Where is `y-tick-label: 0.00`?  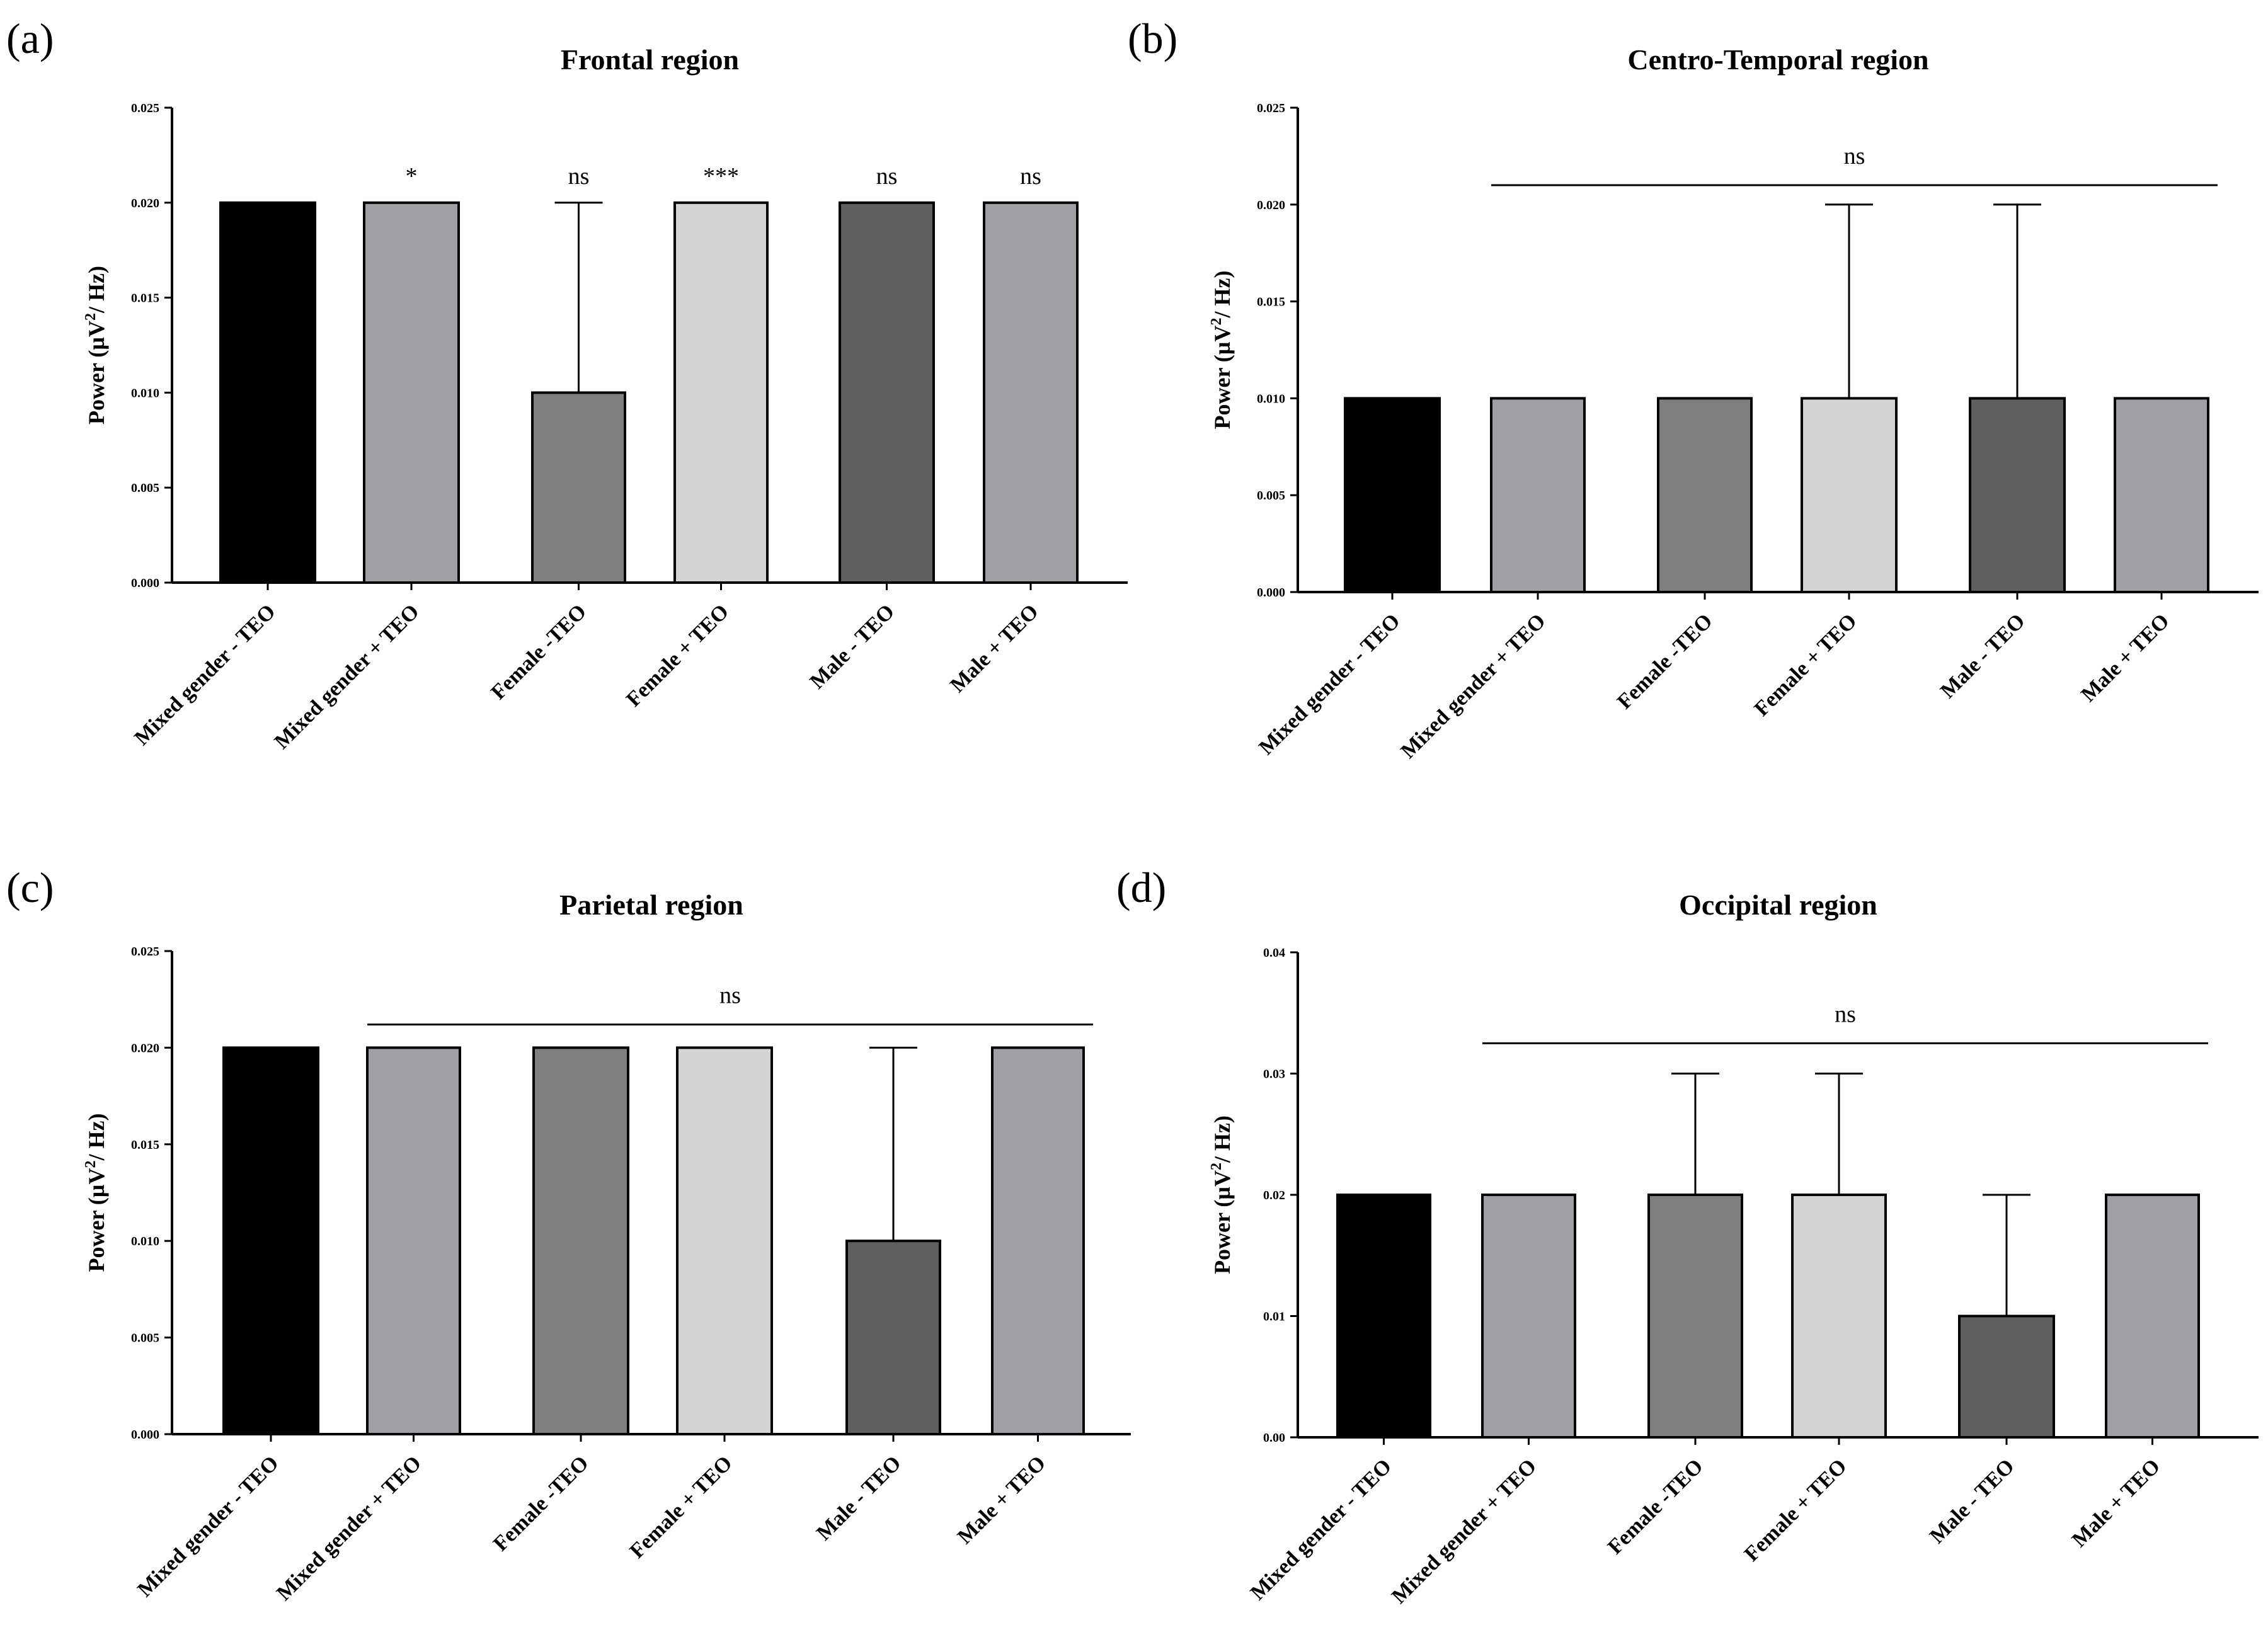 y-tick-label: 0.00 is located at coordinates (1274, 1438).